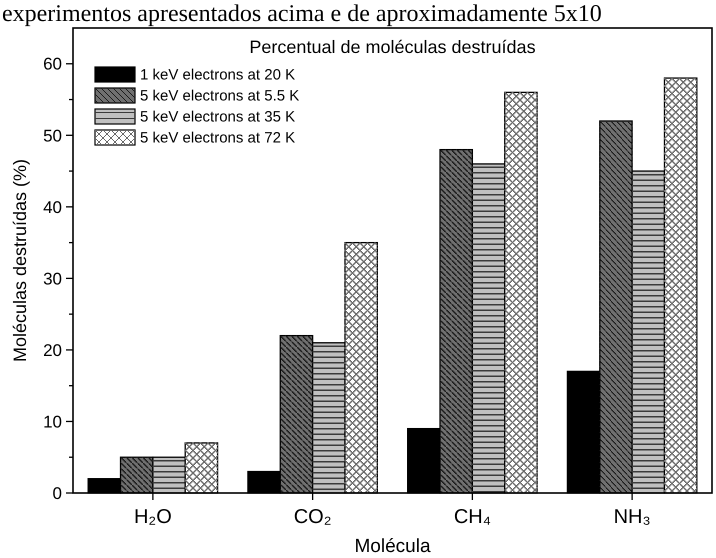 The width and height of the screenshot is (716, 558). What do you see at coordinates (313, 517) in the screenshot?
I see `x-tick-label: CO₂` at bounding box center [313, 517].